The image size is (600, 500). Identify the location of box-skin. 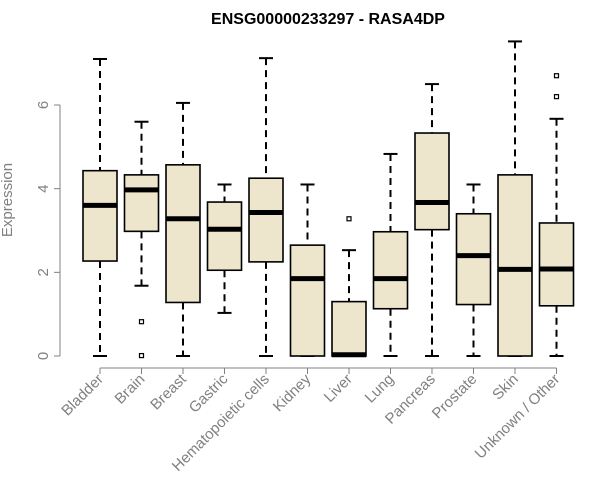
(515, 198).